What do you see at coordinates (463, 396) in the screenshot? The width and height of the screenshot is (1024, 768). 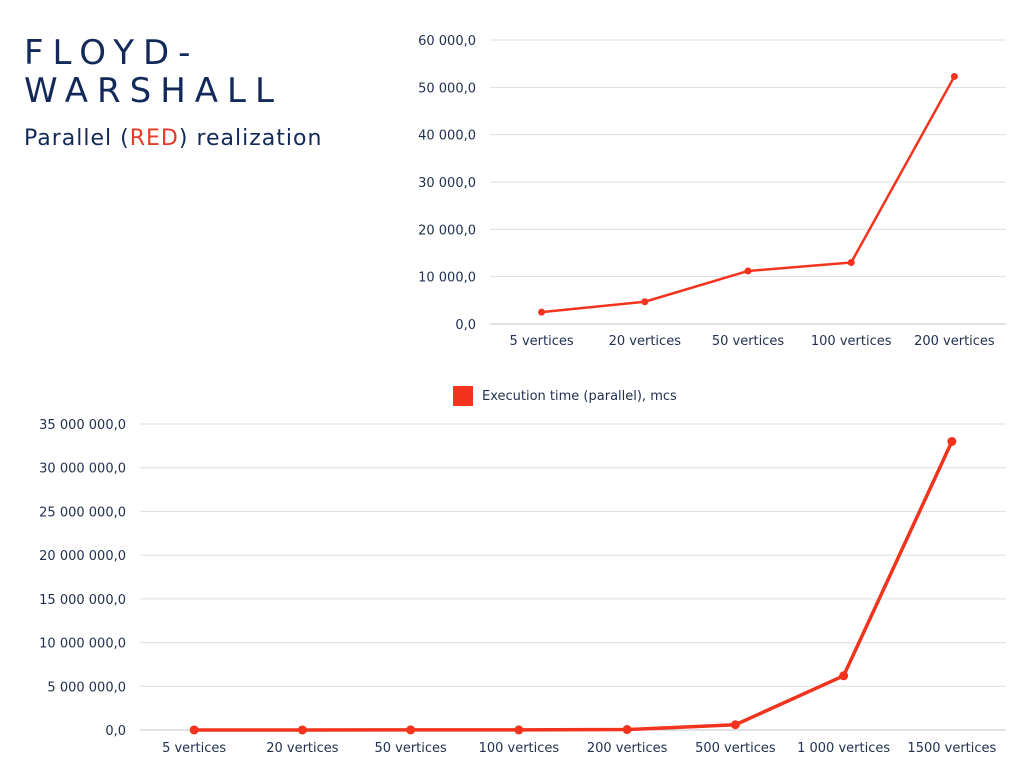 I see `legend-swatch` at bounding box center [463, 396].